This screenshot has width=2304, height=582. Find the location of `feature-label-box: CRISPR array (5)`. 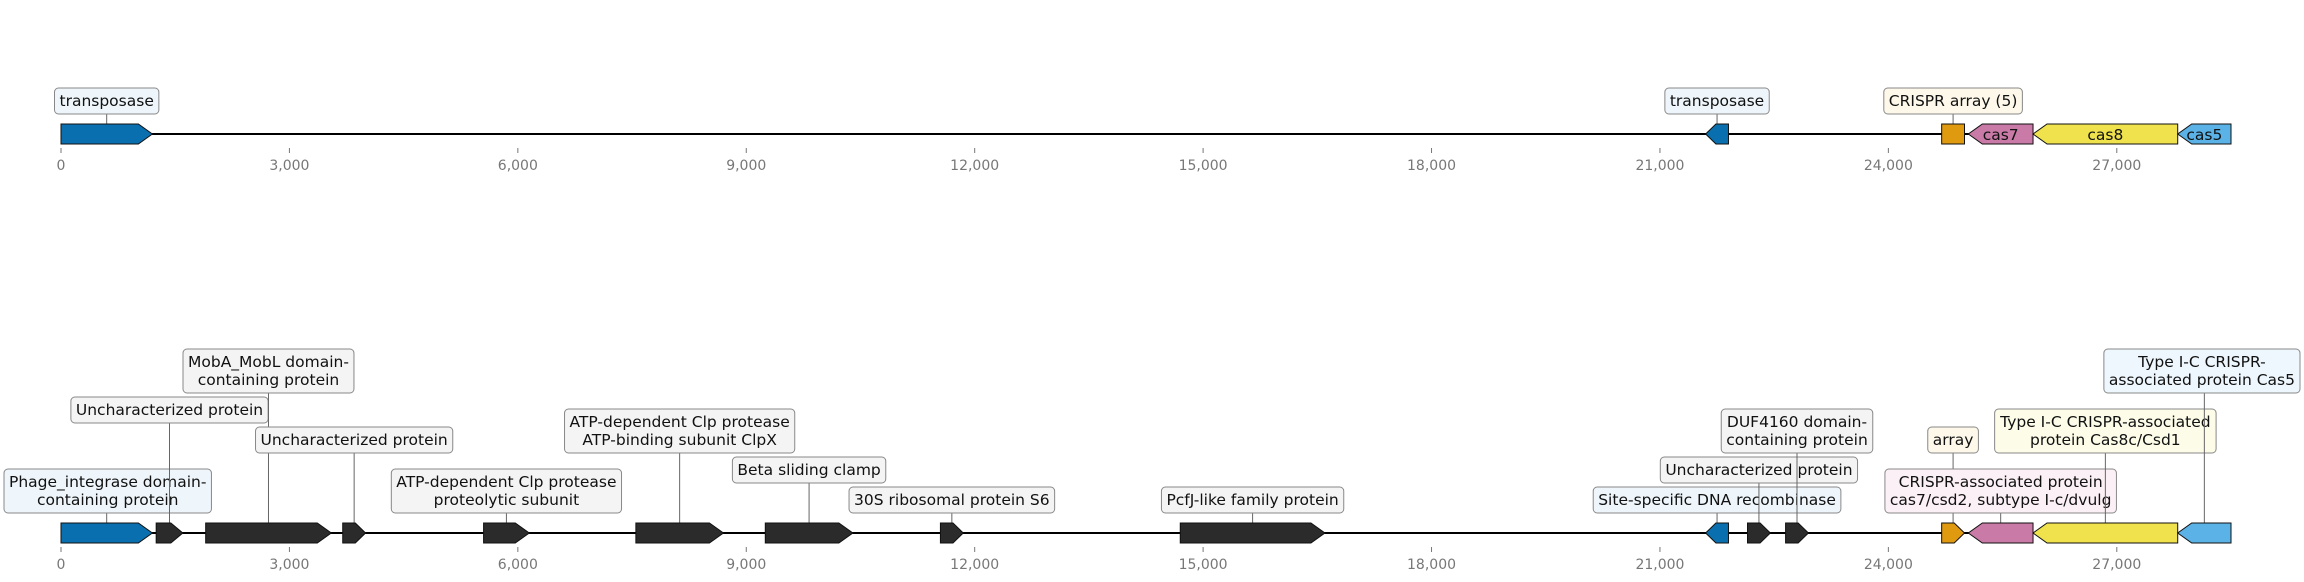

feature-label-box: CRISPR array (5) is located at coordinates (1953, 101).